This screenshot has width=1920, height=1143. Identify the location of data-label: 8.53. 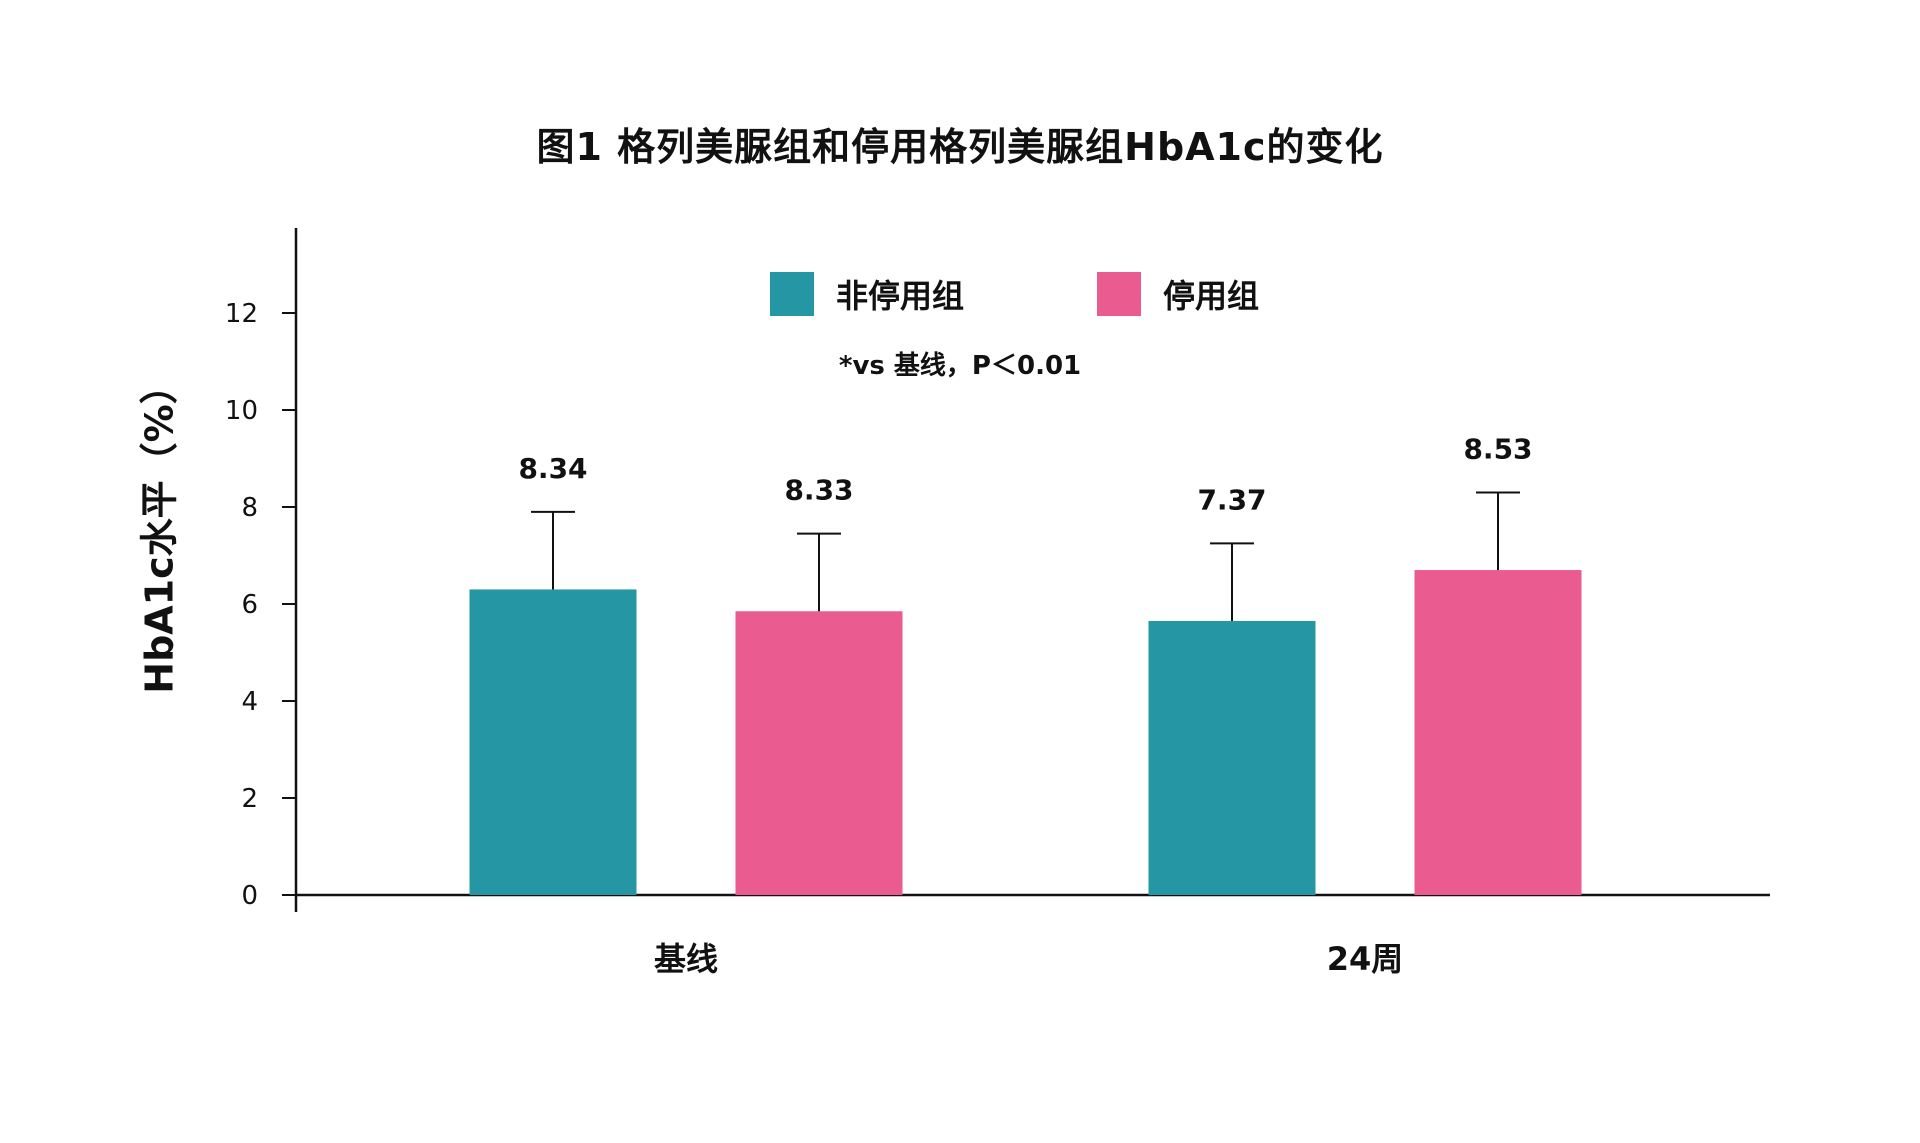
(1497, 448).